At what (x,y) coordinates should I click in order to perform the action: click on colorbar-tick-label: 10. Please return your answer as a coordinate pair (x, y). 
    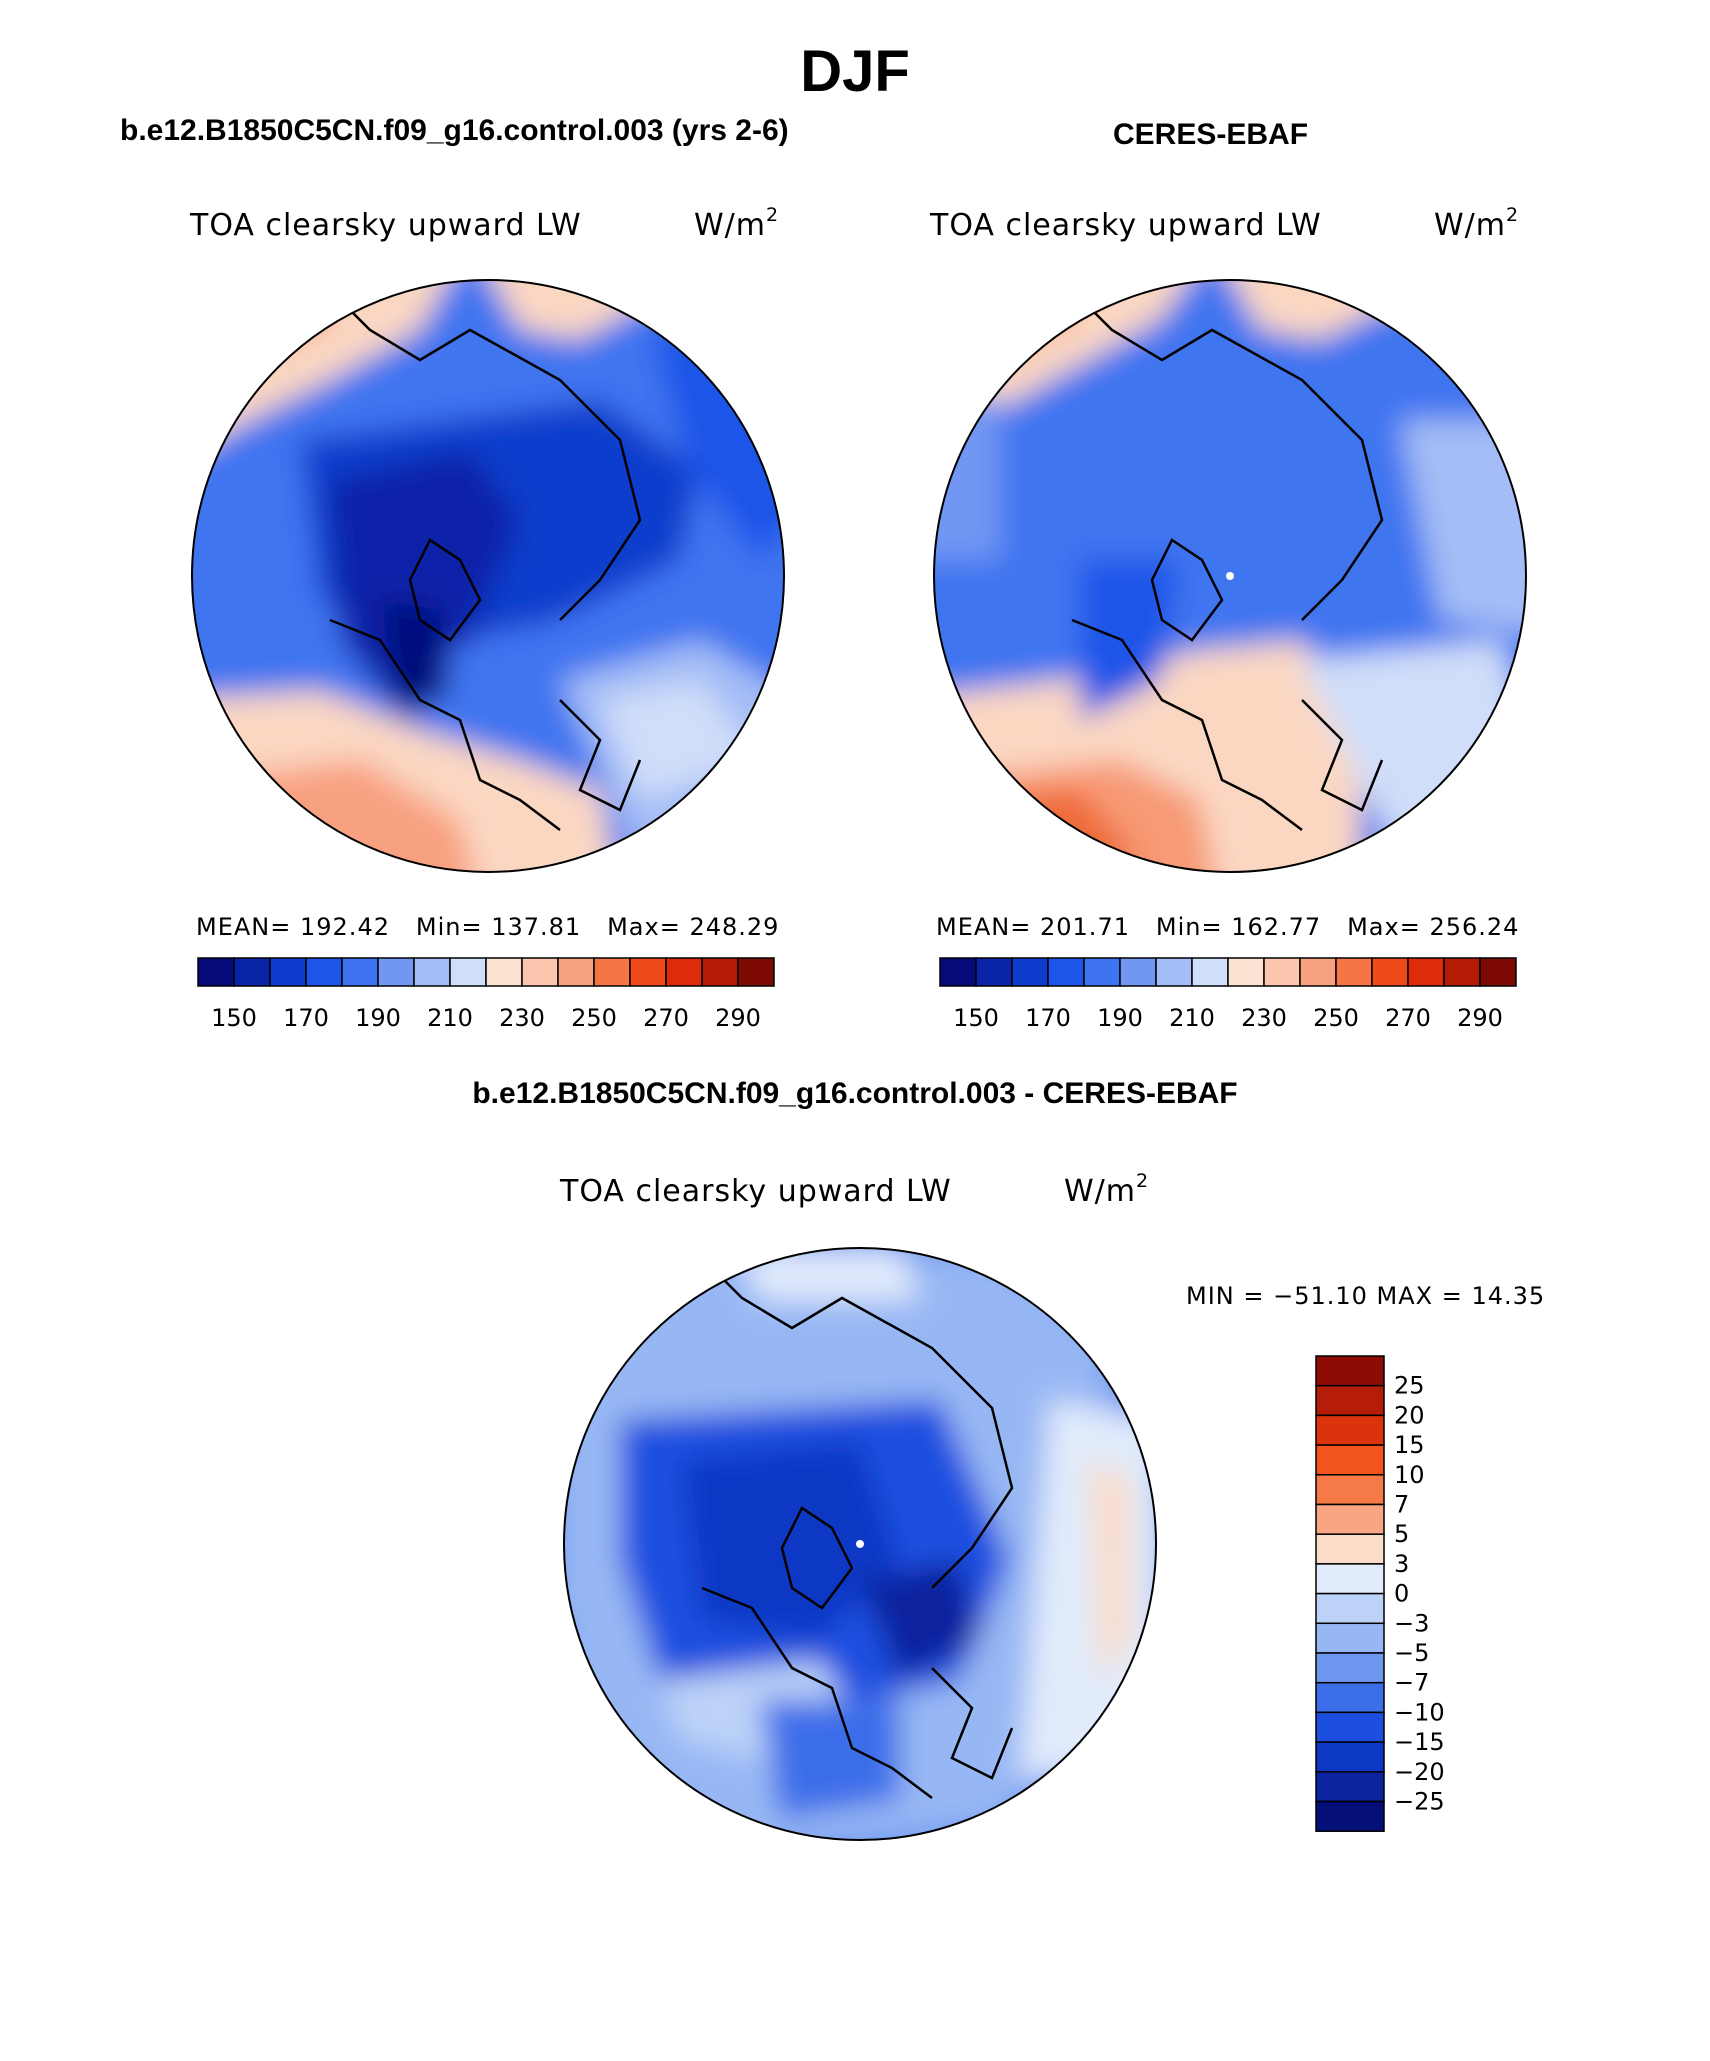
    Looking at the image, I should click on (1409, 1475).